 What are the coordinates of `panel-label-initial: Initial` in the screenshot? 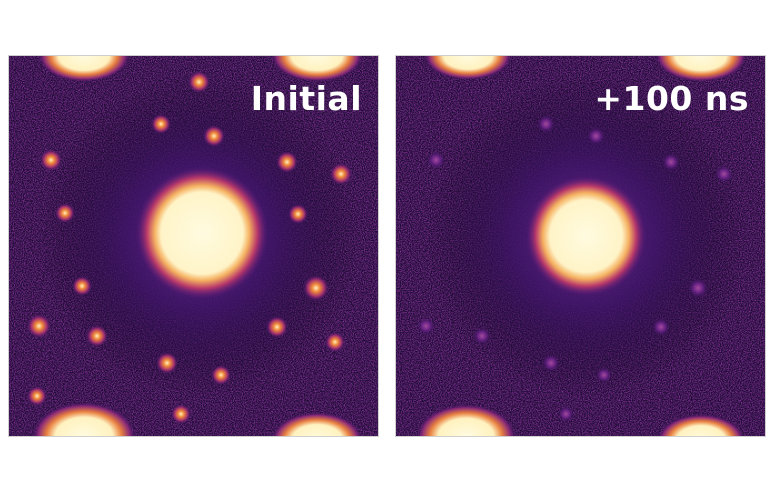 It's located at (306, 98).